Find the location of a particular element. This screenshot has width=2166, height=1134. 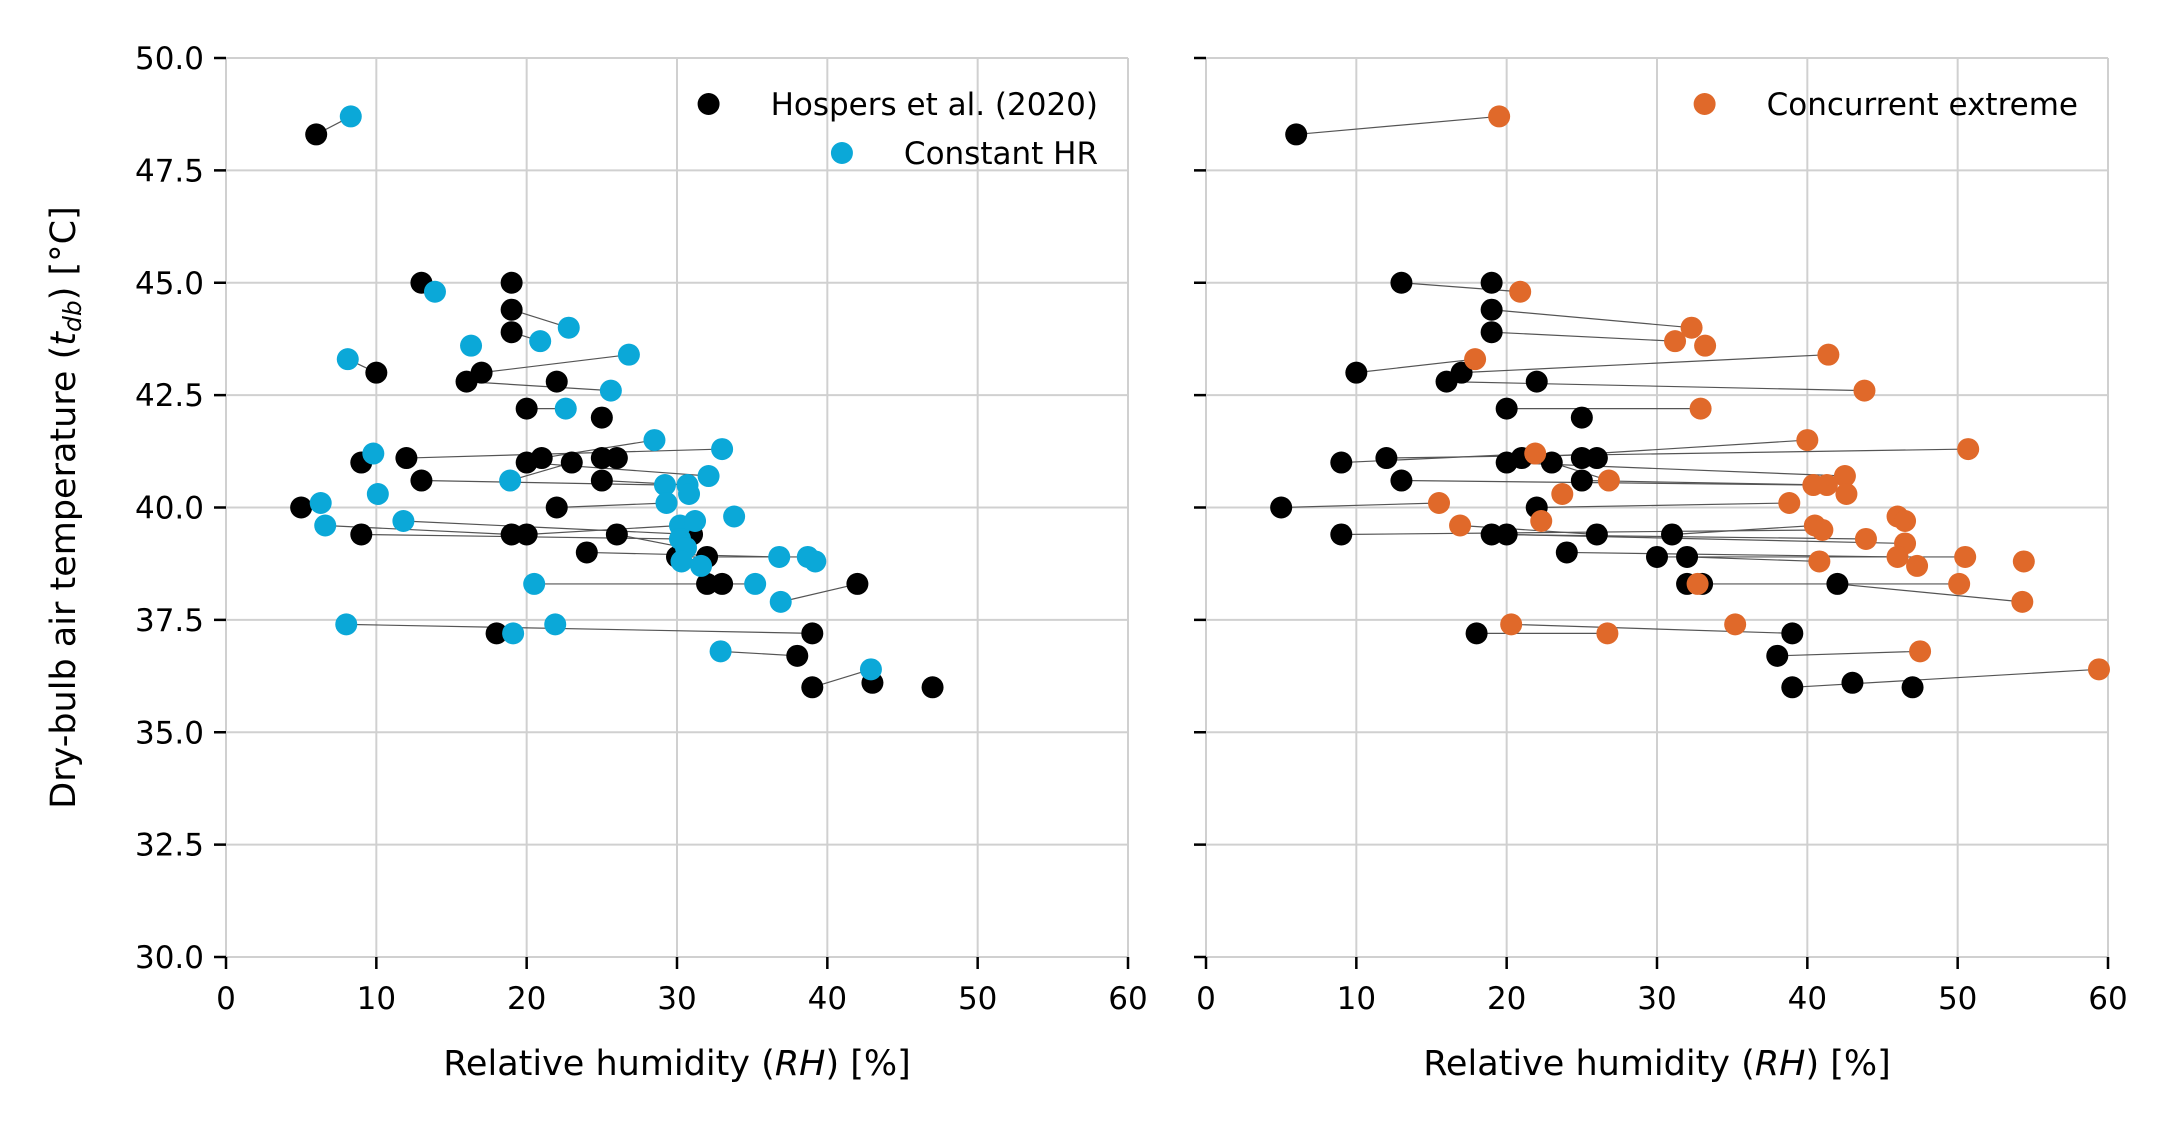

y-tick-label: 32.5 is located at coordinates (169, 846).